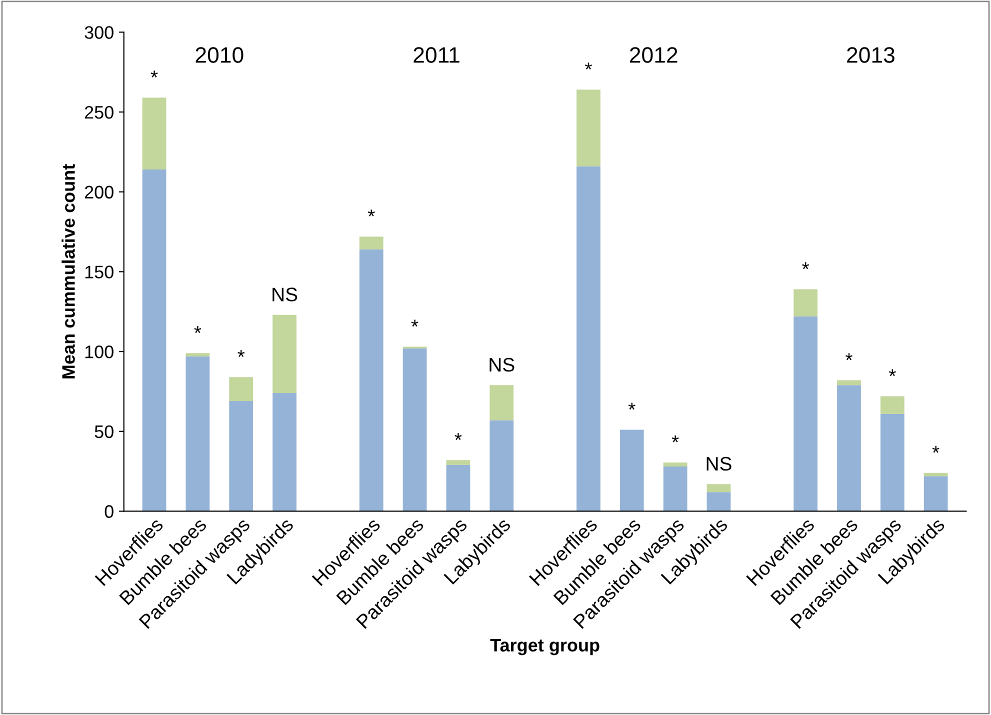  I want to click on annotation: 2013, so click(870, 55).